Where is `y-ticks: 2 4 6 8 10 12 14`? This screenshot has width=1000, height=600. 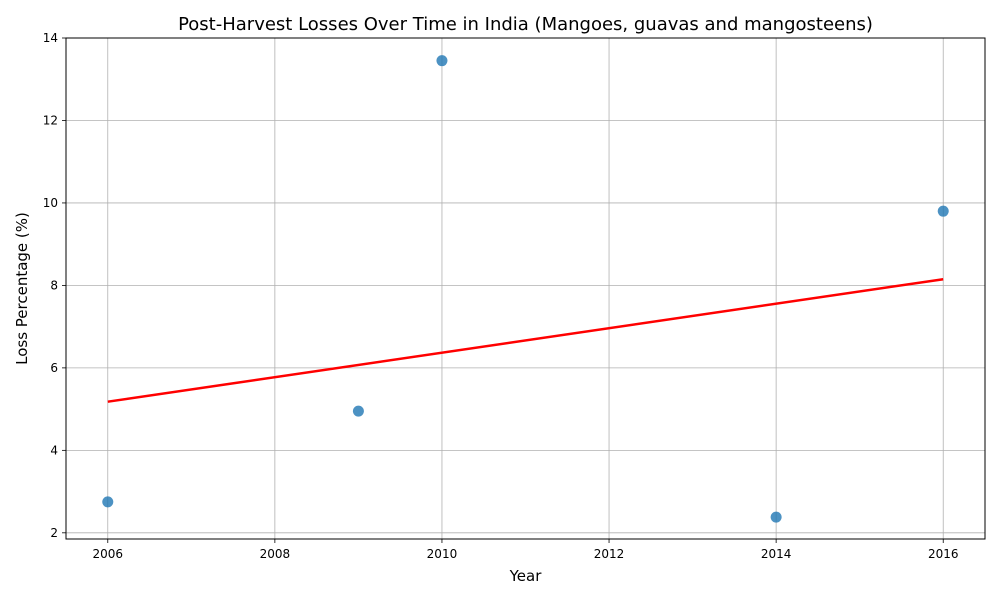 y-ticks: 2 4 6 8 10 12 14 is located at coordinates (54, 285).